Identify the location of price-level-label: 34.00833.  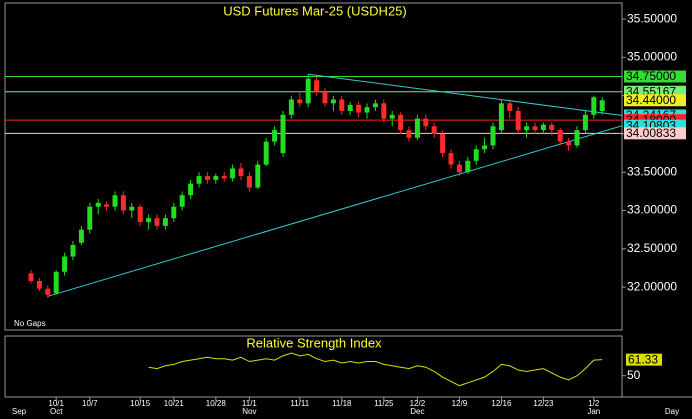
(651, 133).